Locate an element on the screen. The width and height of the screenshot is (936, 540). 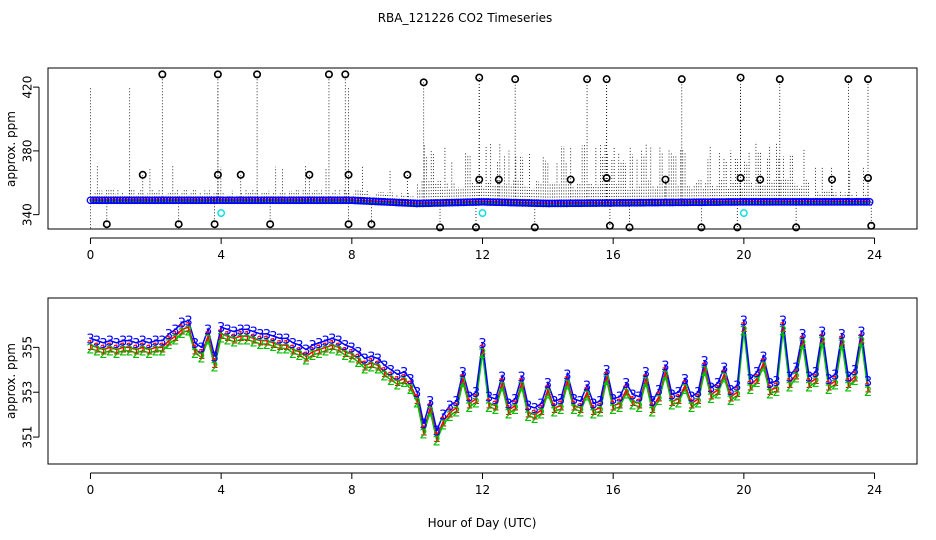
bottom-y-tick-label: 355 is located at coordinates (28, 347).